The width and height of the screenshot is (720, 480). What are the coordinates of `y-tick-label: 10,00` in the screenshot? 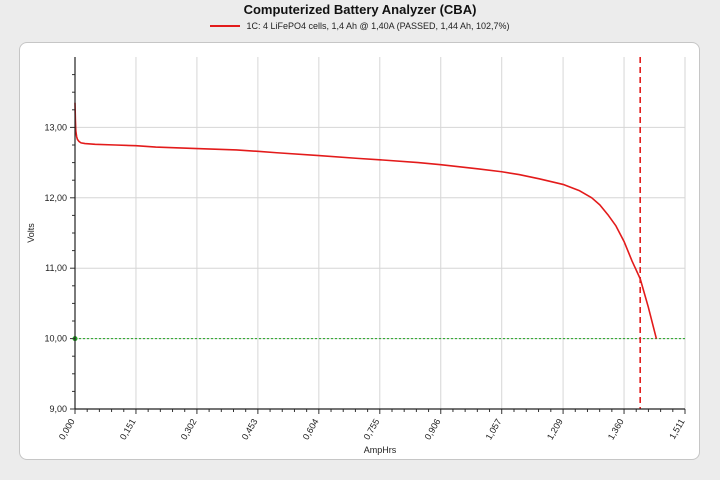 It's located at (55, 339).